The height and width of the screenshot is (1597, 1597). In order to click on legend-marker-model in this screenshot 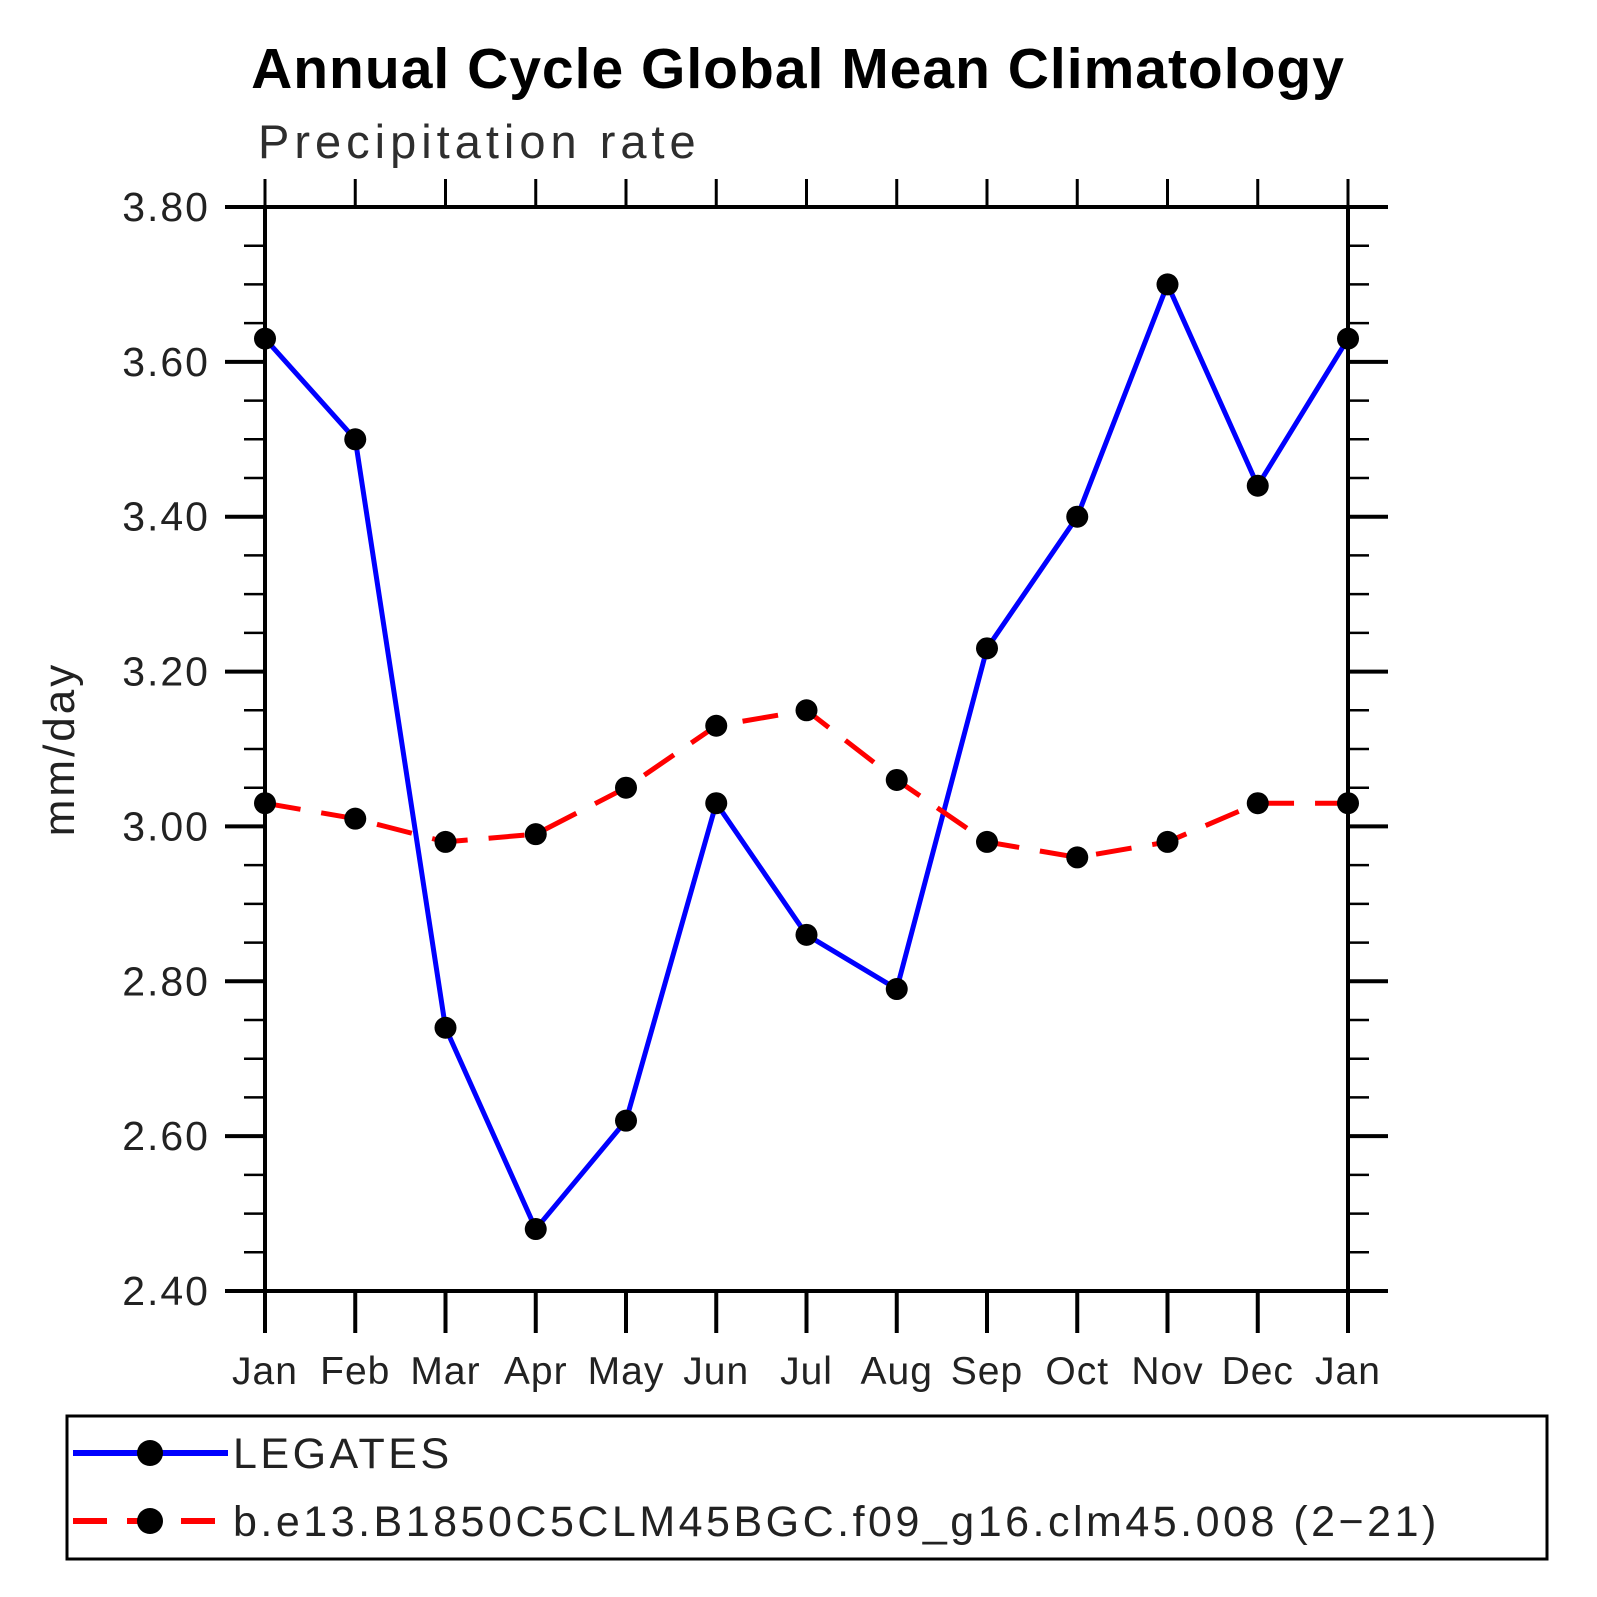, I will do `click(150, 1521)`.